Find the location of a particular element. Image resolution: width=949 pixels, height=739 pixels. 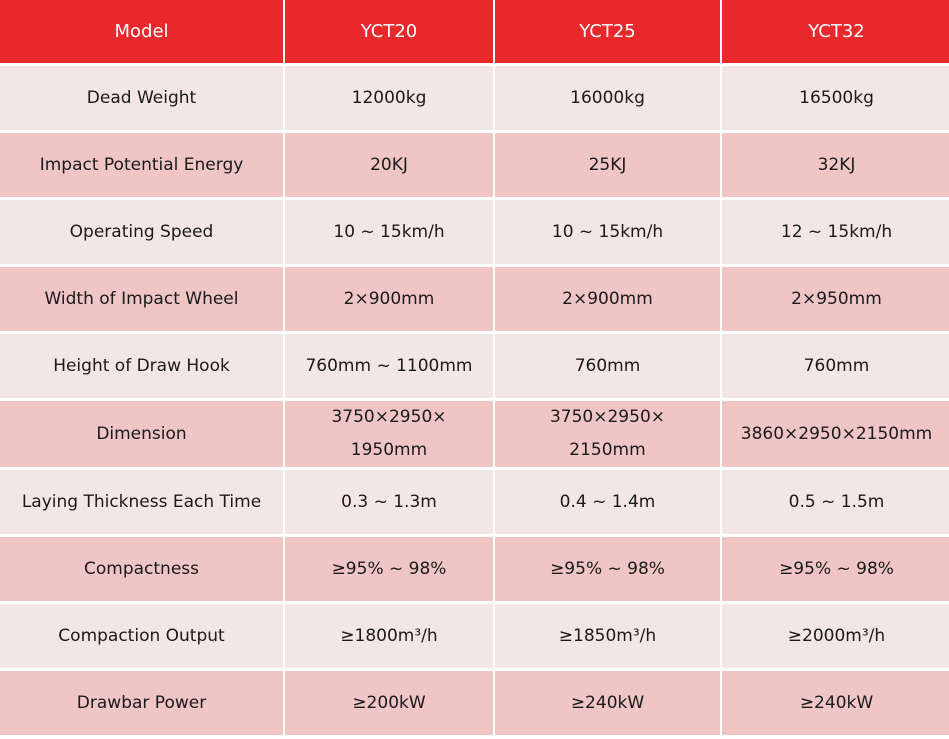

header-row: Model YCT20 YCT25 YCT32 is located at coordinates (474, 31).